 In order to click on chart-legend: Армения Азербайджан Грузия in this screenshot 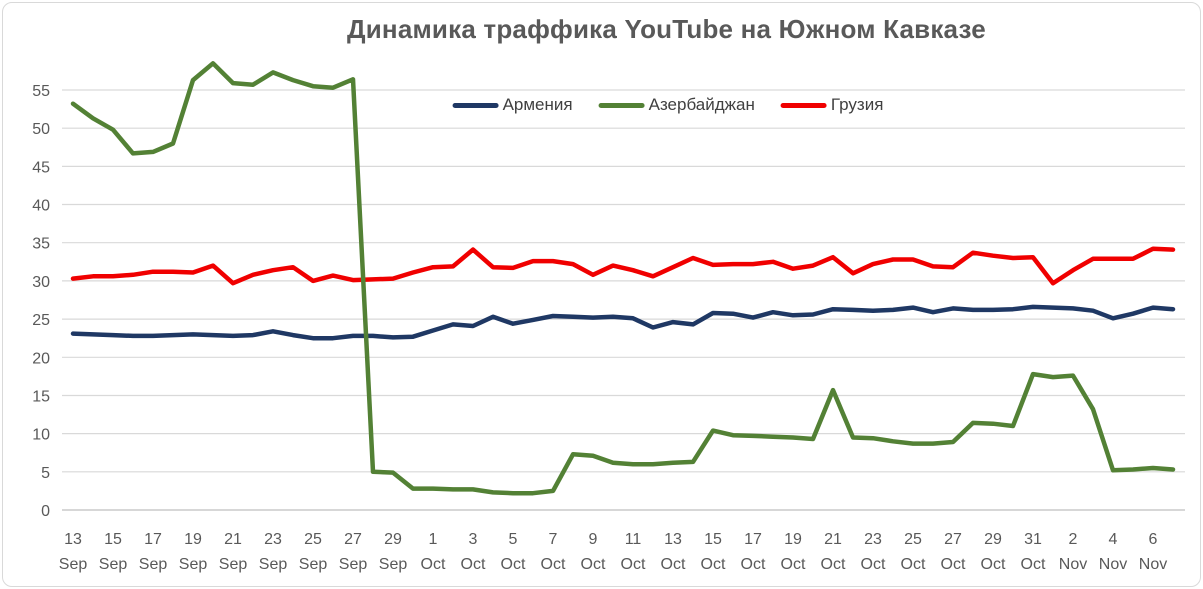, I will do `click(668, 105)`.